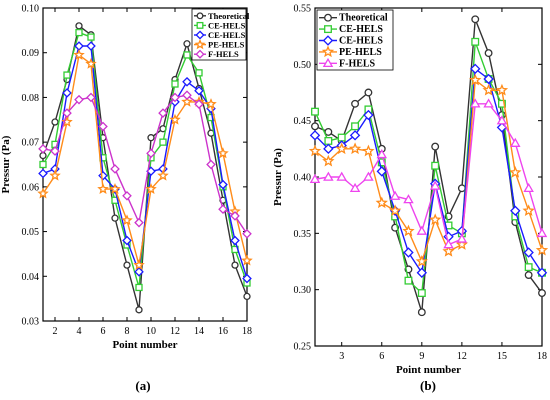 The height and width of the screenshot is (400, 550). What do you see at coordinates (151, 331) in the screenshot?
I see `x-tick-label: 10` at bounding box center [151, 331].